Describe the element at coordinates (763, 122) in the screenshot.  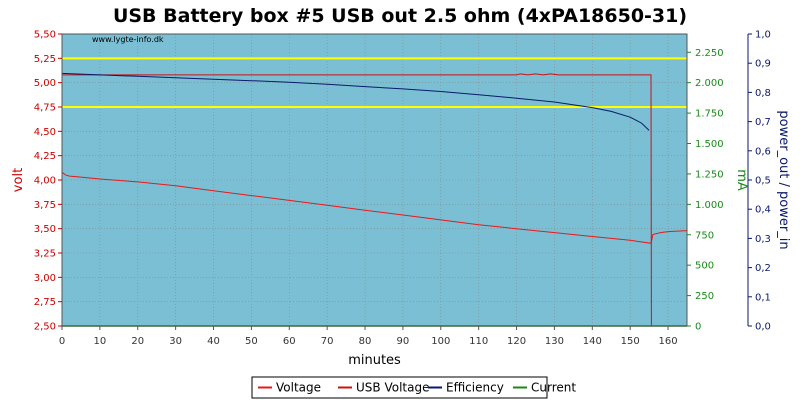
I see `right-power-tick-label: 0,7` at that location.